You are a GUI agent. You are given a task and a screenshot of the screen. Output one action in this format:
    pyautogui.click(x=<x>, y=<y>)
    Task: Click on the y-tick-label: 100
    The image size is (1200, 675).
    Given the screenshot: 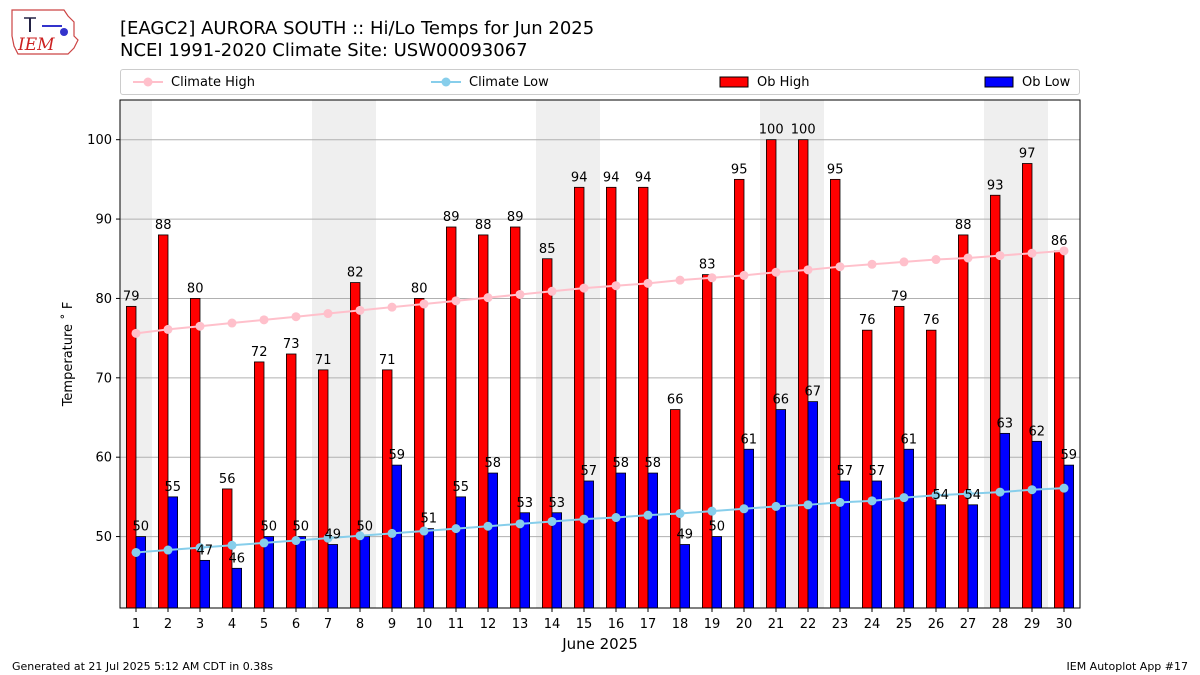 What is the action you would take?
    pyautogui.click(x=99, y=140)
    